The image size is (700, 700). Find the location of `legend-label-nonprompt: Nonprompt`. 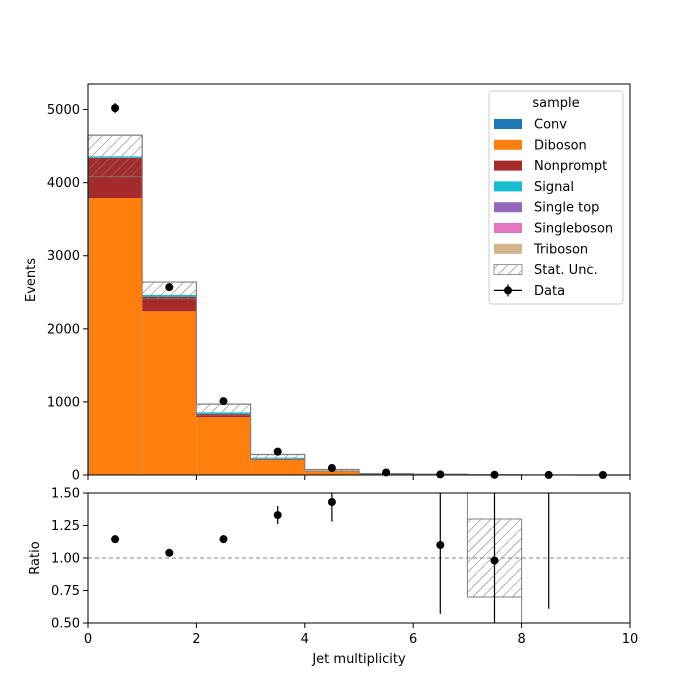

legend-label-nonprompt: Nonprompt is located at coordinates (570, 166).